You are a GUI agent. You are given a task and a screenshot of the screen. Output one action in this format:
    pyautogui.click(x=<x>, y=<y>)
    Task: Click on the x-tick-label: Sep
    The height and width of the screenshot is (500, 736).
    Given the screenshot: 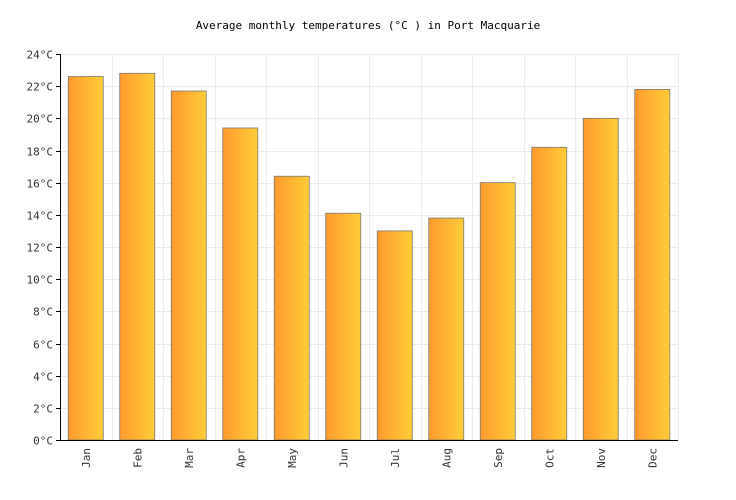 What is the action you would take?
    pyautogui.click(x=498, y=458)
    